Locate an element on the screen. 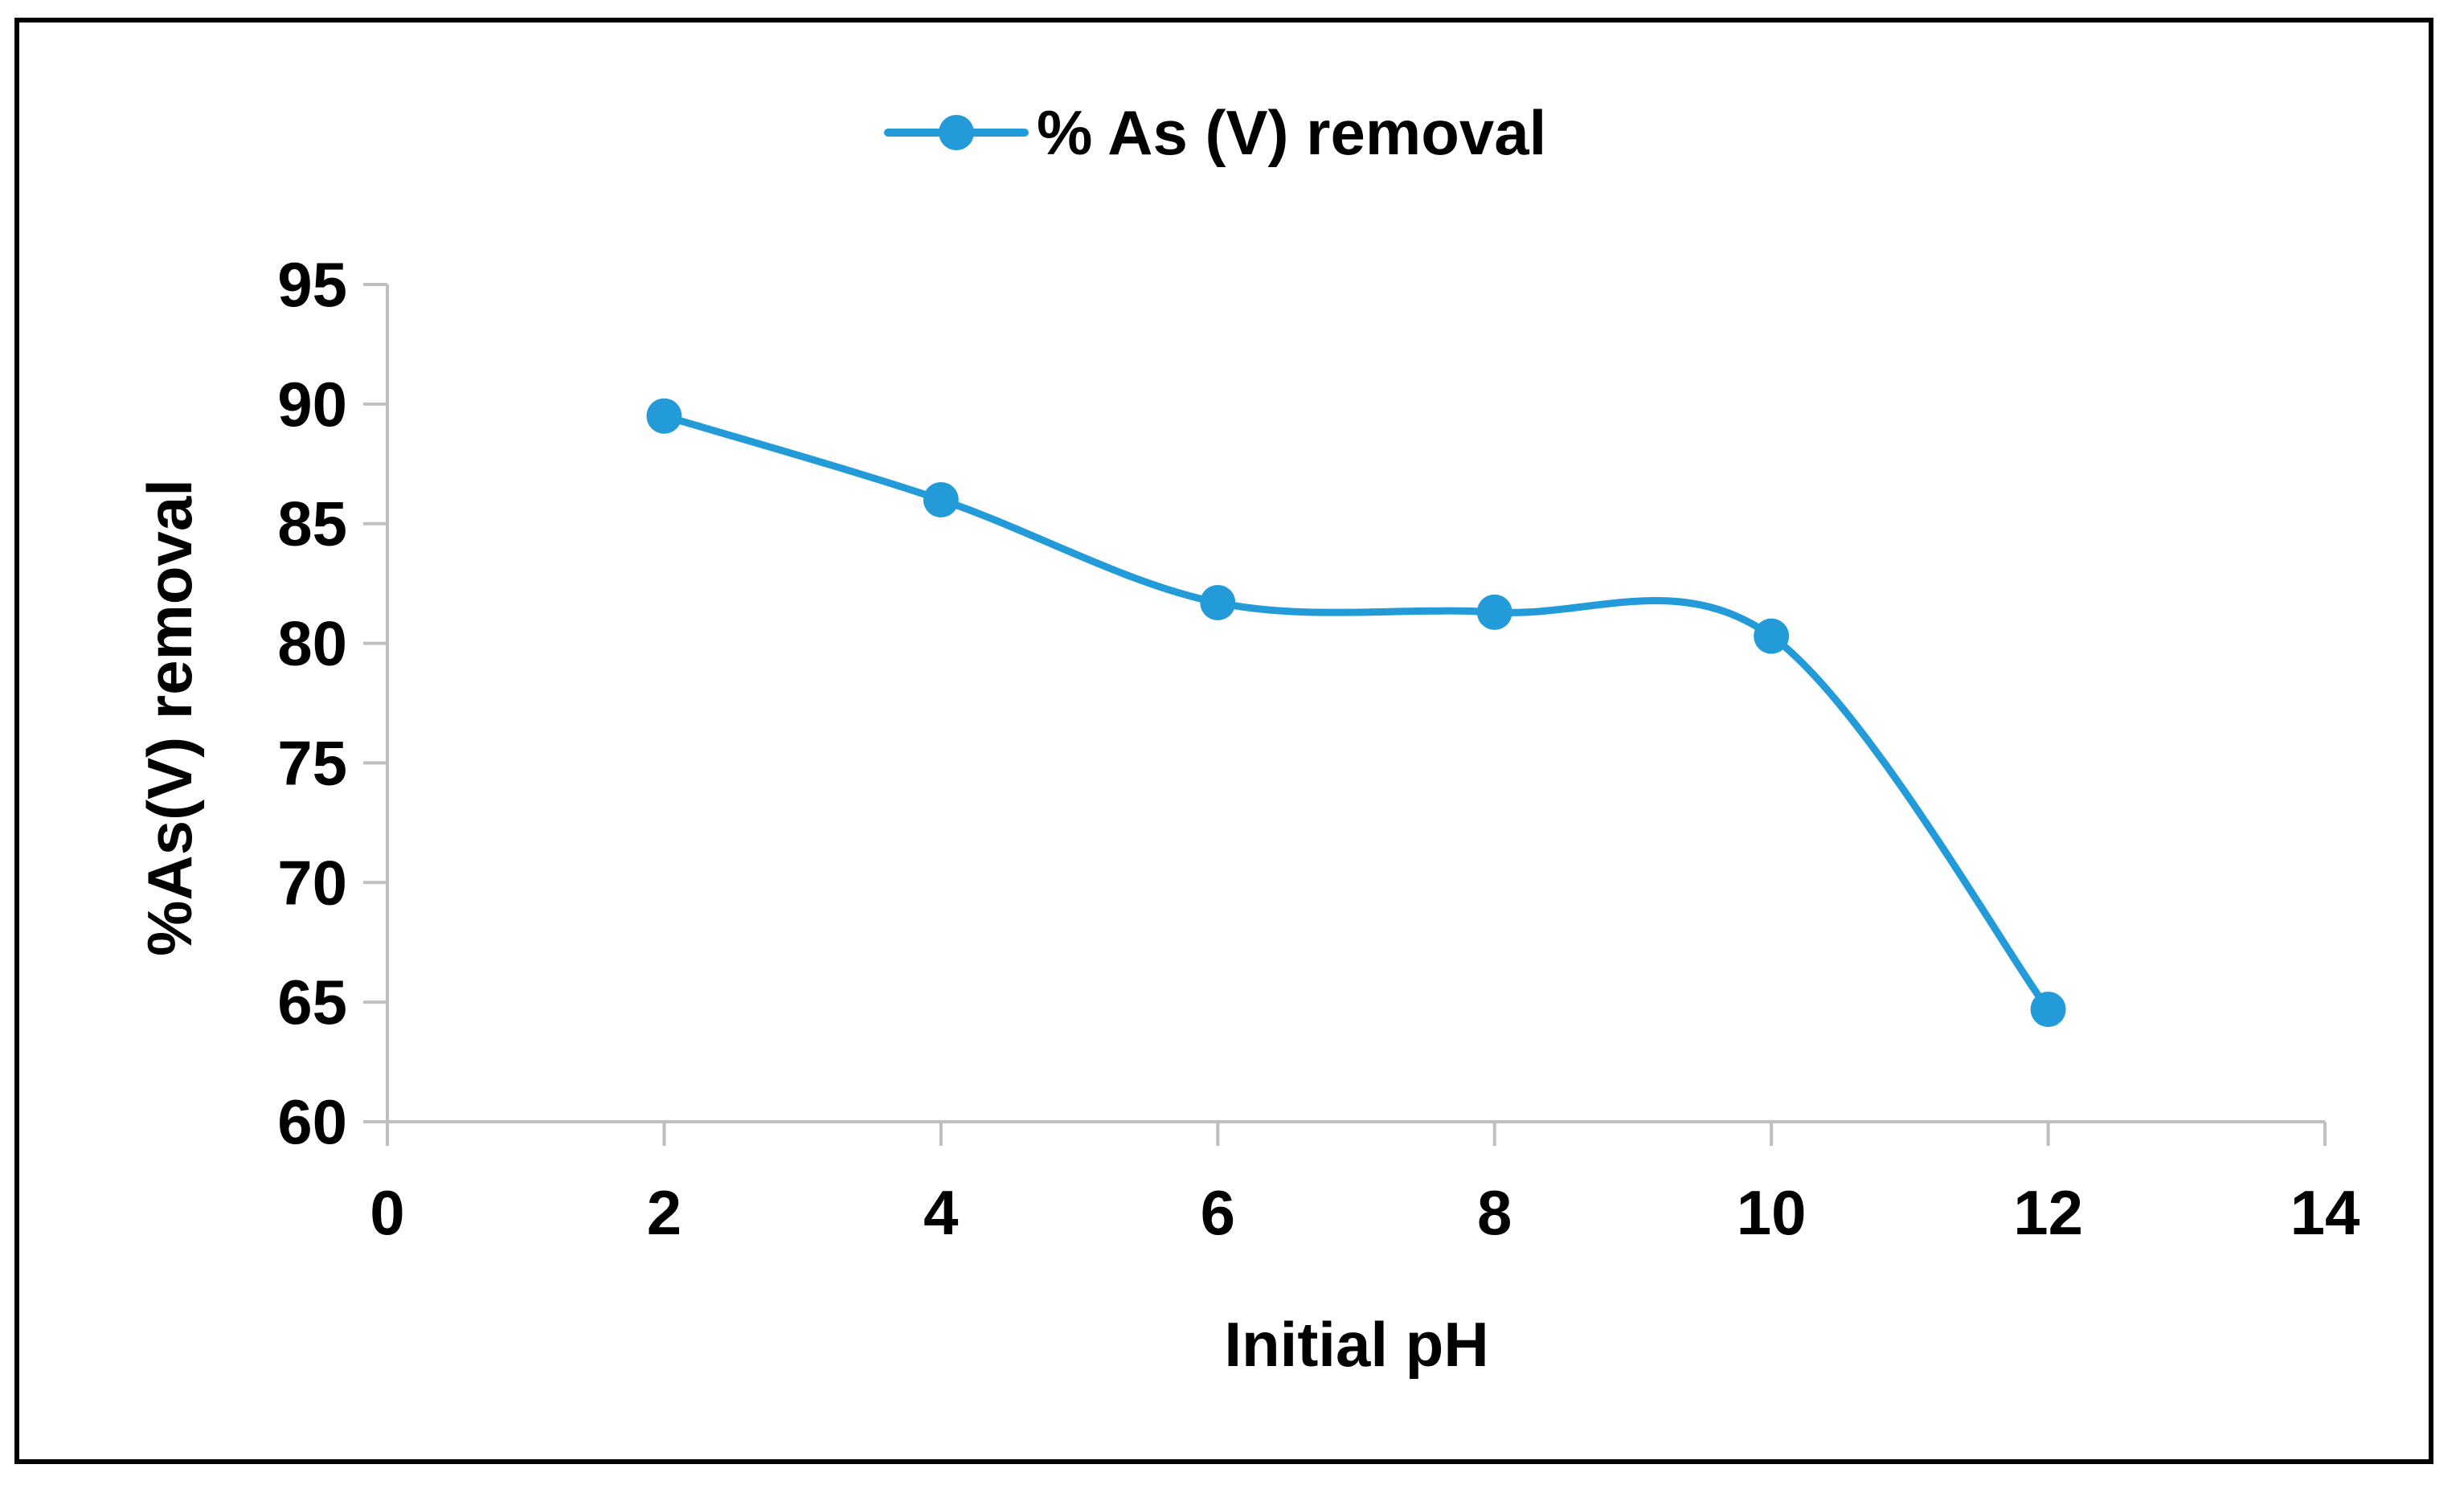  x-tick-label: 2 is located at coordinates (664, 1212).